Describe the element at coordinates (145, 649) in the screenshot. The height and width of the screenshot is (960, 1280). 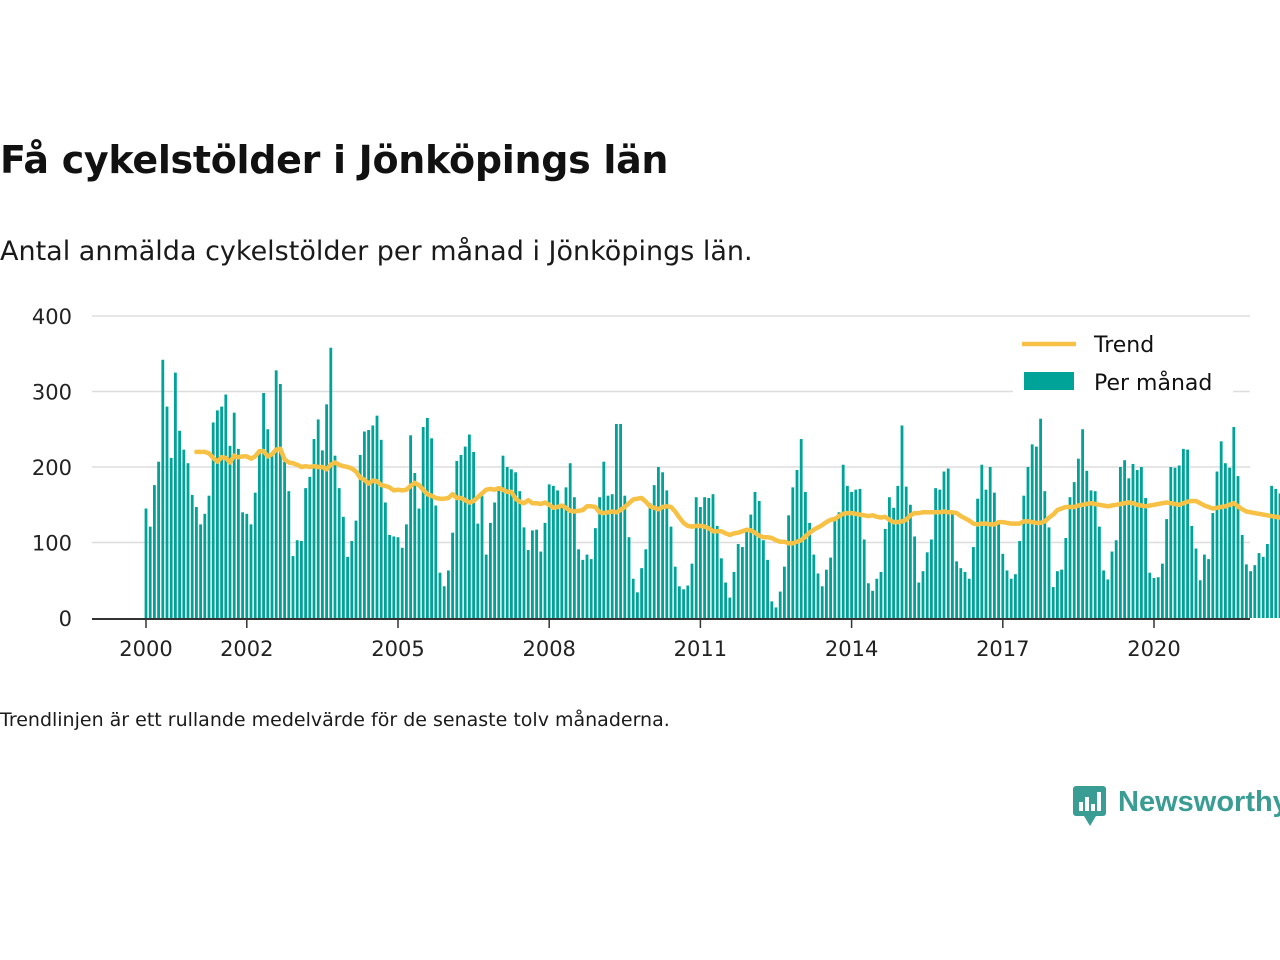
I see `x-tick-label: 2000` at that location.